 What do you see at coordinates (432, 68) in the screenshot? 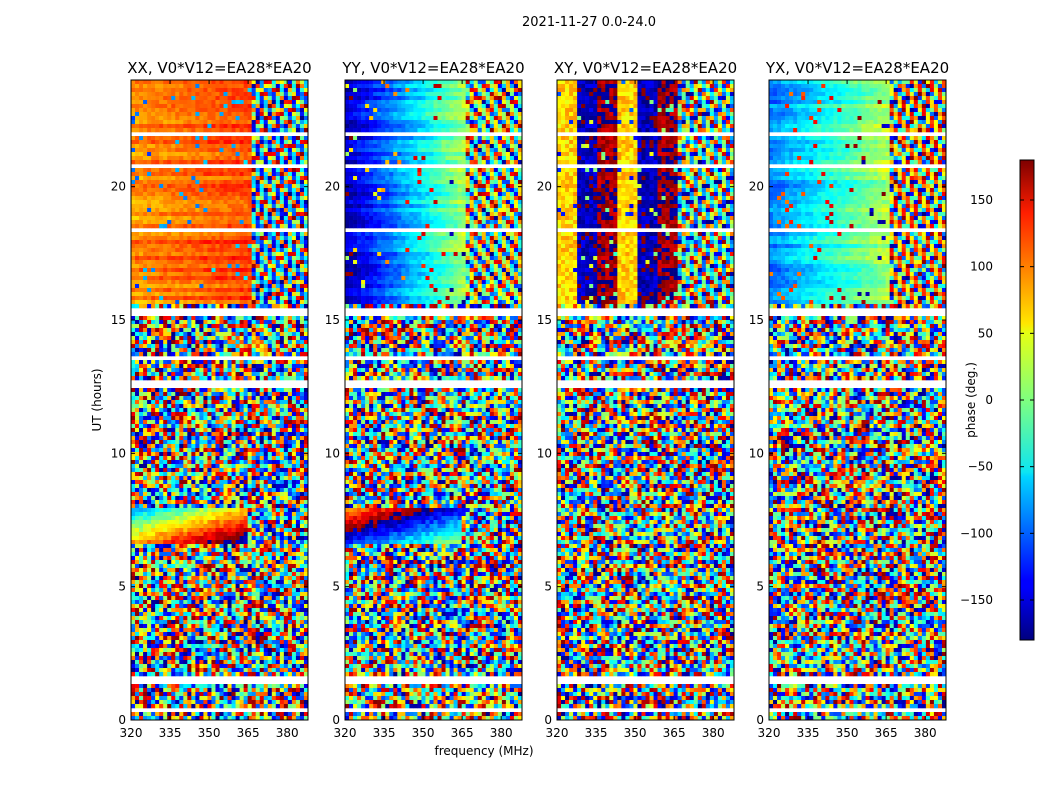
I see `panel-yy-title: YY, V0*V12=EA28*EA20` at bounding box center [432, 68].